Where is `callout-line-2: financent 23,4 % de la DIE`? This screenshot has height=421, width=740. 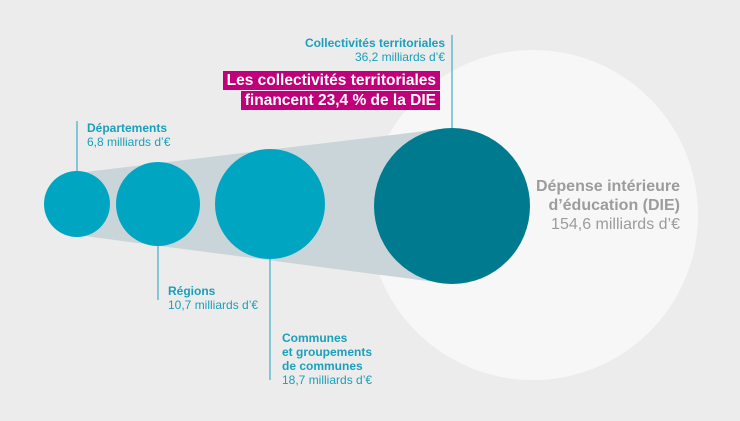 callout-line-2: financent 23,4 % de la DIE is located at coordinates (340, 100).